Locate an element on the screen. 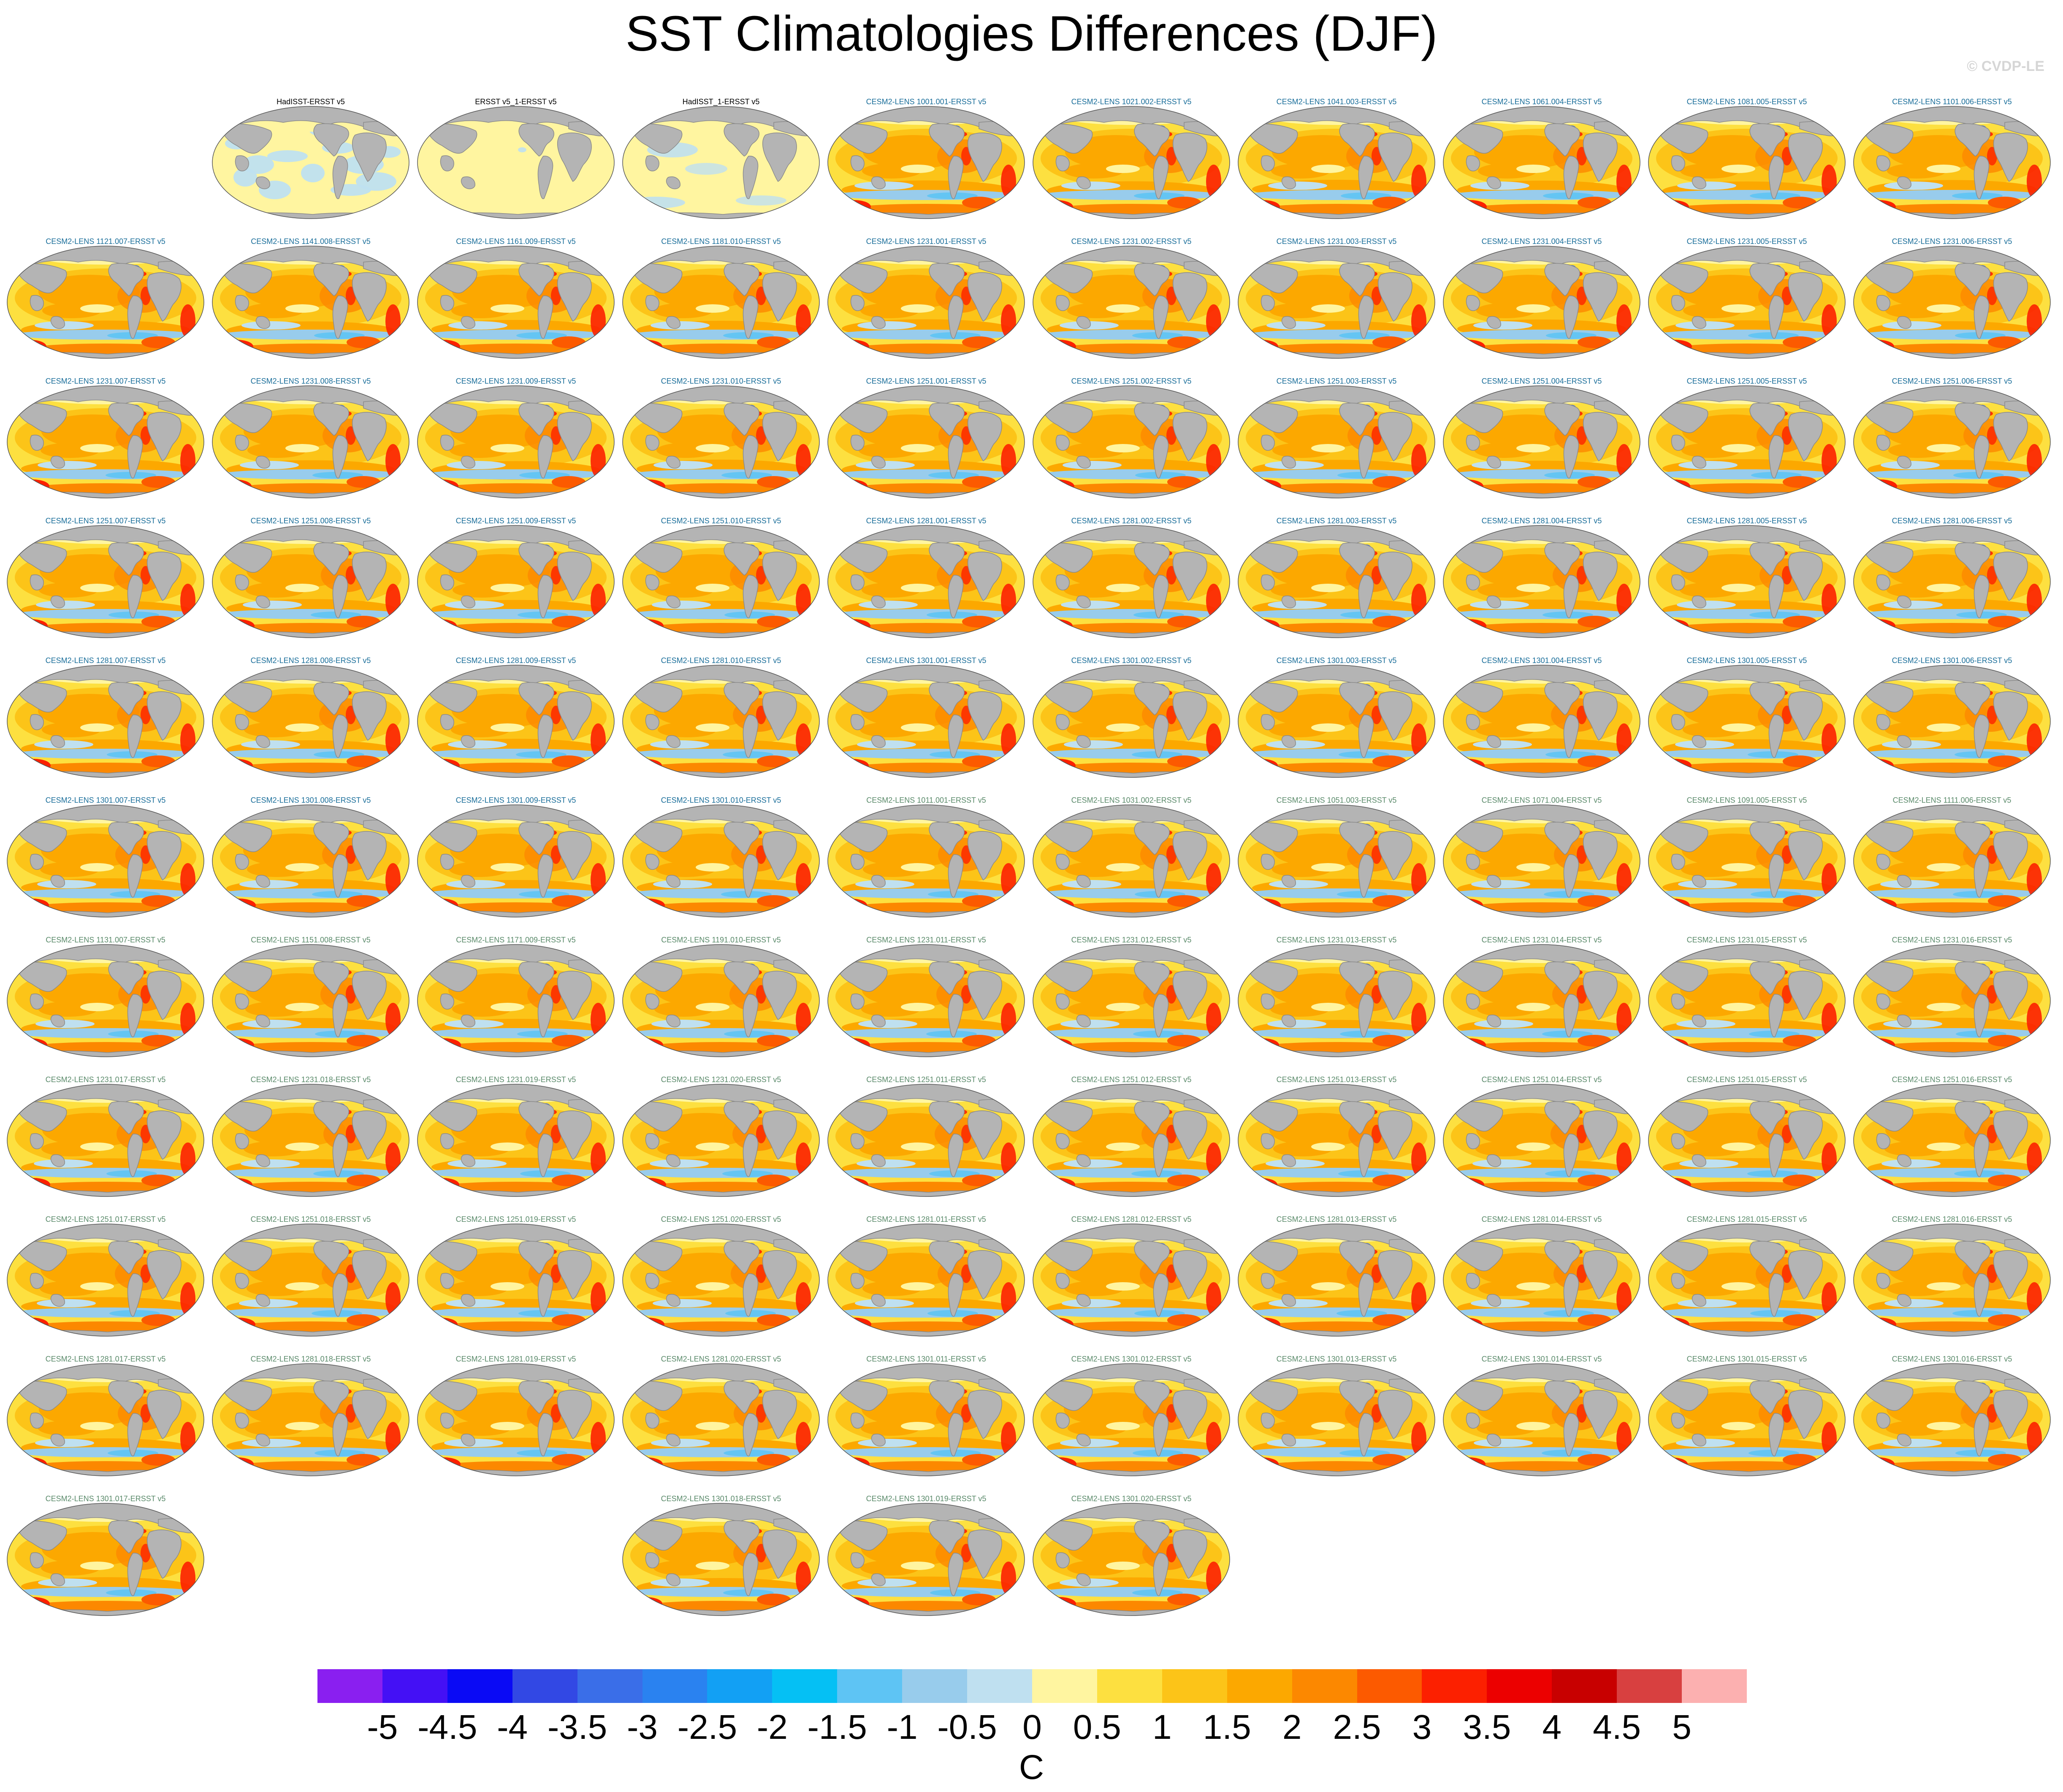  map-panel: CESM2-LENS 1301.013-ERSST v5 is located at coordinates (1336, 1417).